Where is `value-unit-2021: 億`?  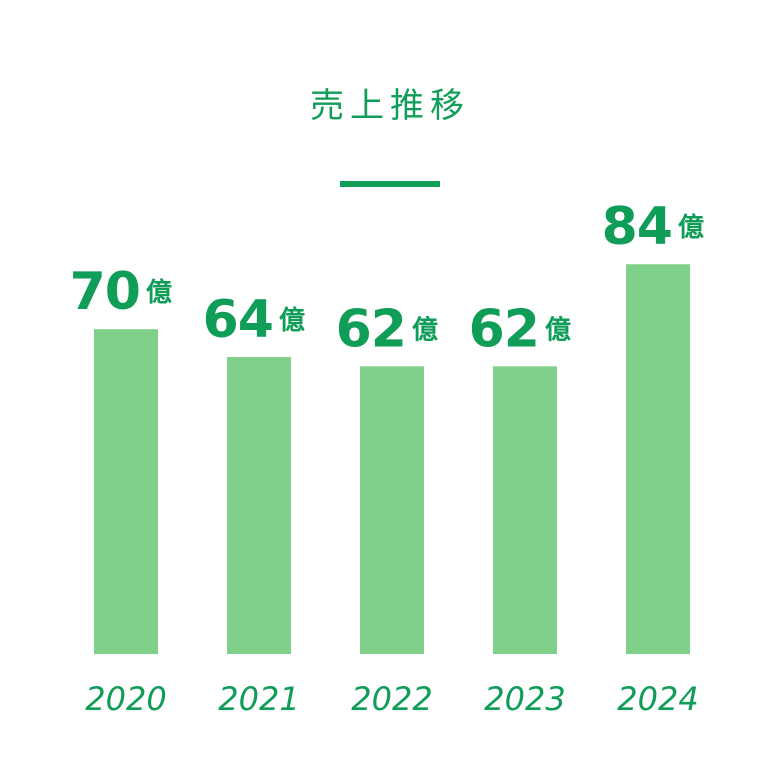
value-unit-2021: 億 is located at coordinates (292, 321).